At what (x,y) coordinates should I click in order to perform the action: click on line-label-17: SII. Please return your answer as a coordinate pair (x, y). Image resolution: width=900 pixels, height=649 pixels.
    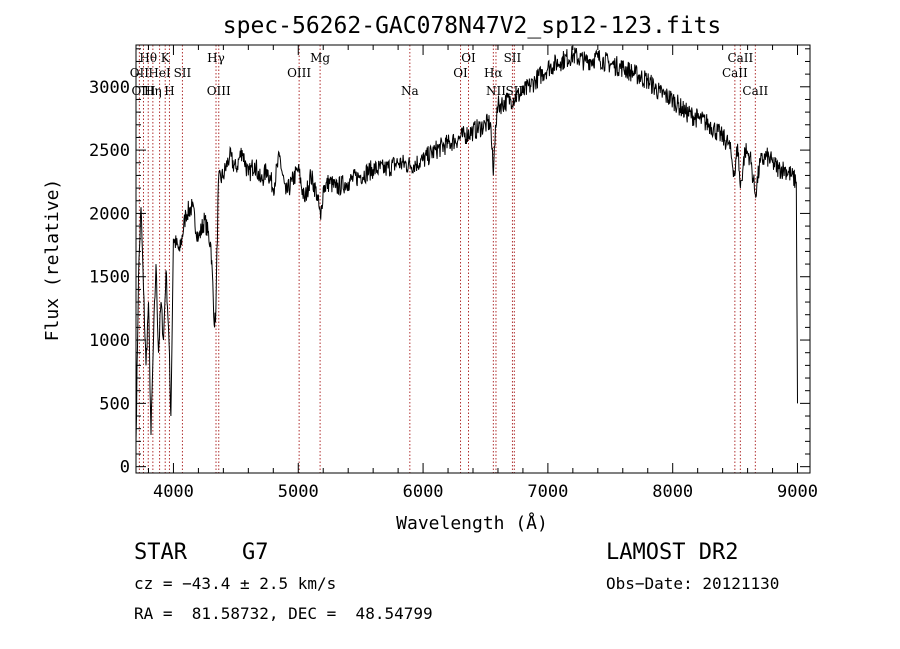
    Looking at the image, I should click on (513, 58).